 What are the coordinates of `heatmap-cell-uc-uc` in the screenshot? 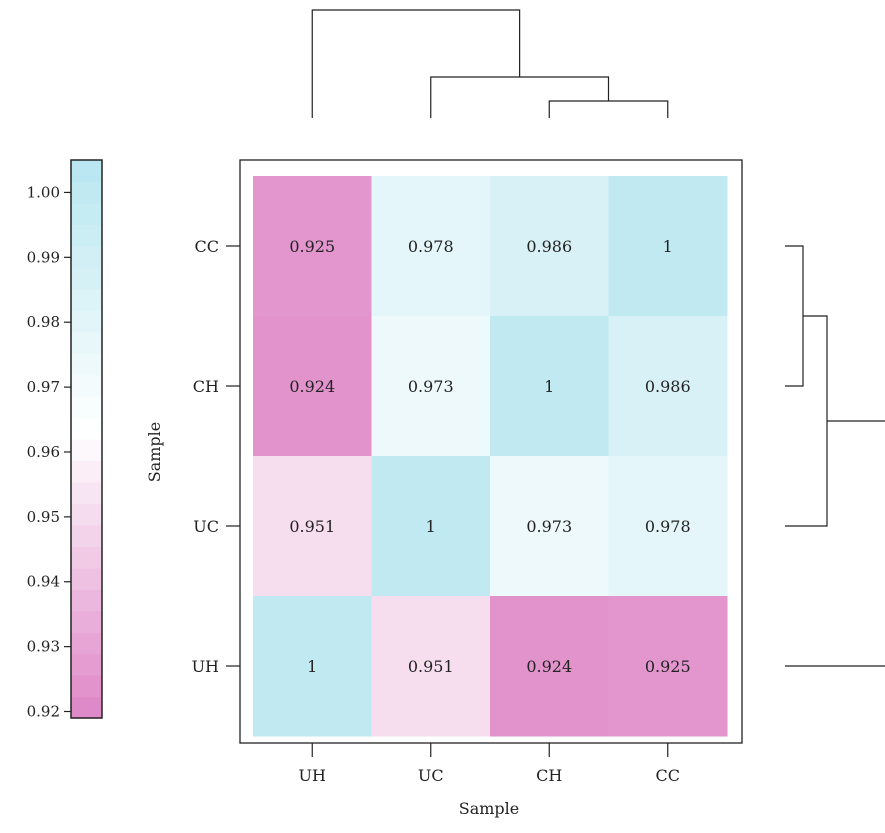 It's located at (431, 526).